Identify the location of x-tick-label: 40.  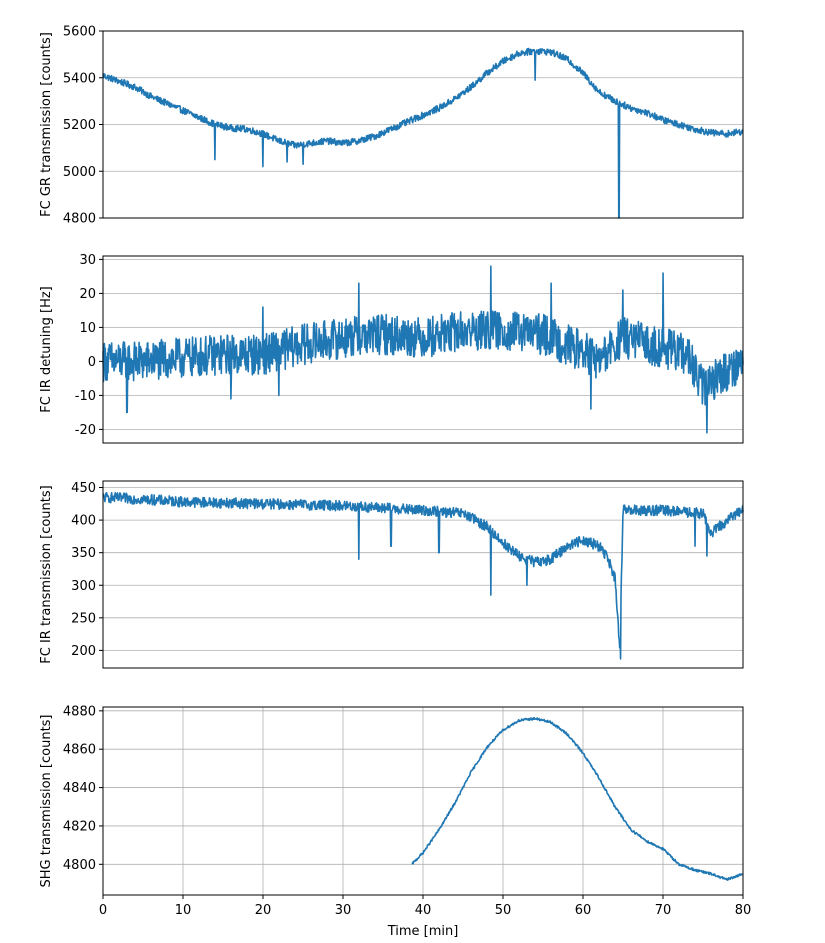
(423, 910).